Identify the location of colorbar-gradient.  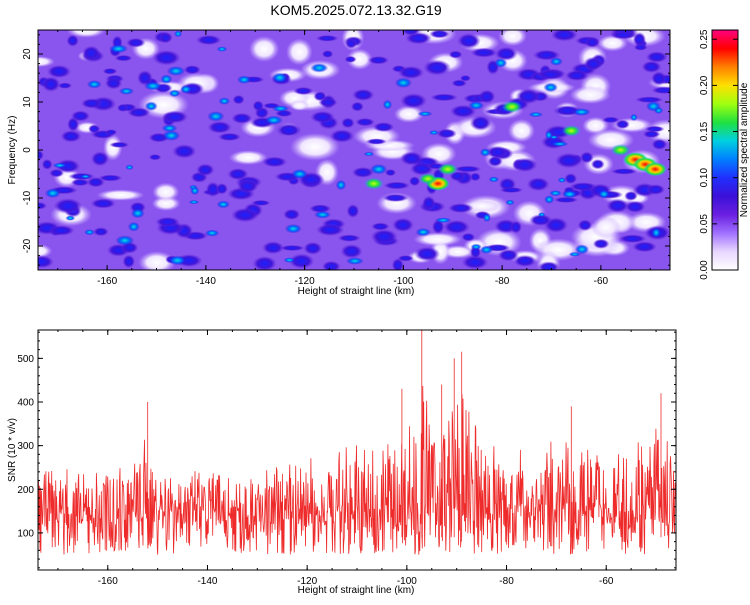
(725, 150).